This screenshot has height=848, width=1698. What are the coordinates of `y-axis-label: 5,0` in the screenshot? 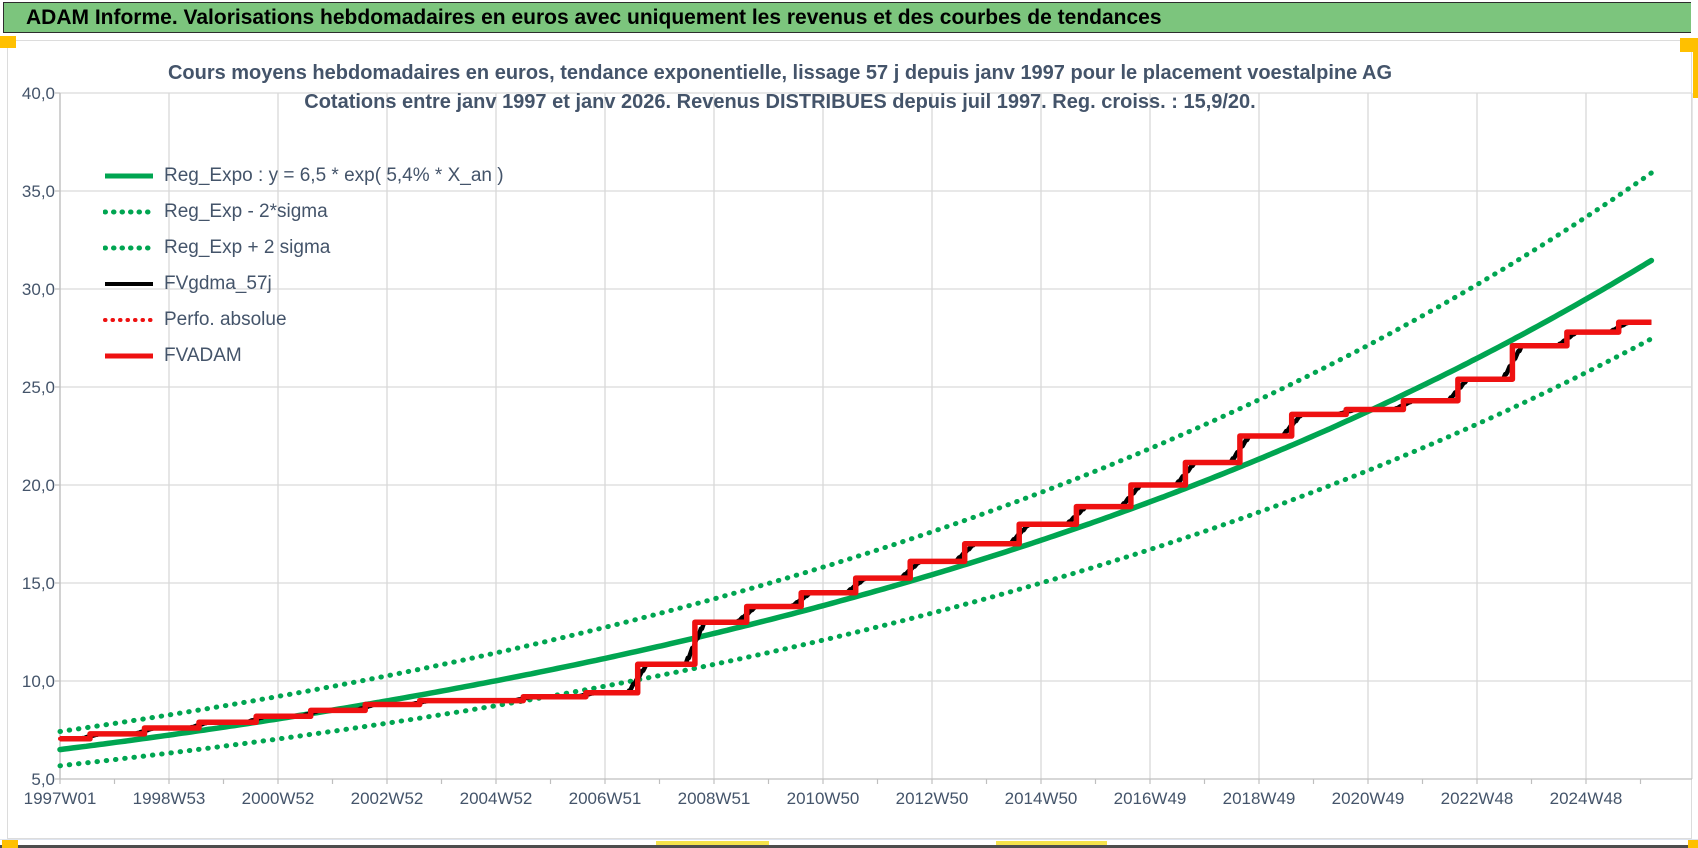 It's located at (43, 779).